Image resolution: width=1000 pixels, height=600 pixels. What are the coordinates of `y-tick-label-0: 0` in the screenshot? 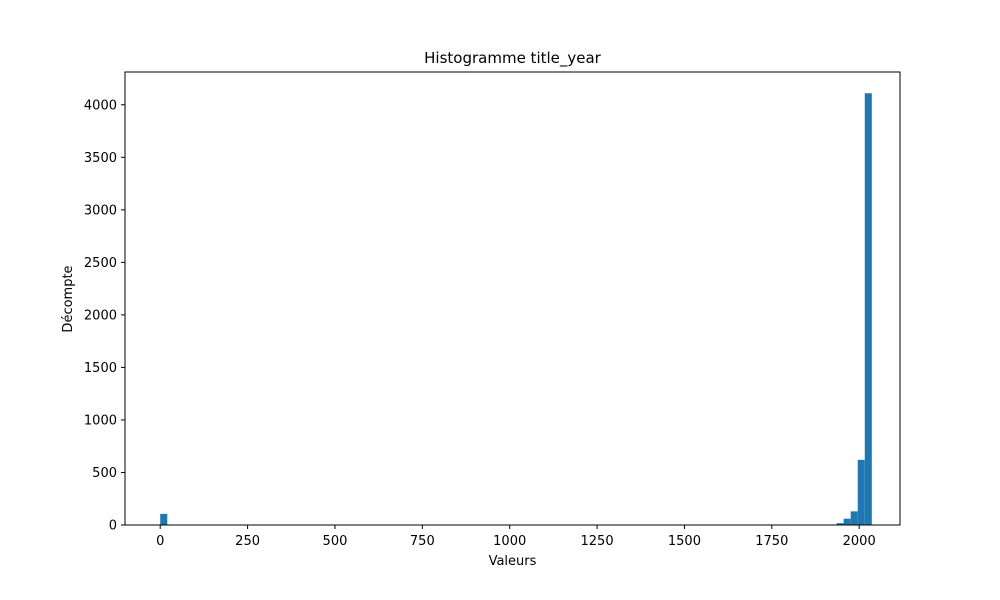 It's located at (113, 526).